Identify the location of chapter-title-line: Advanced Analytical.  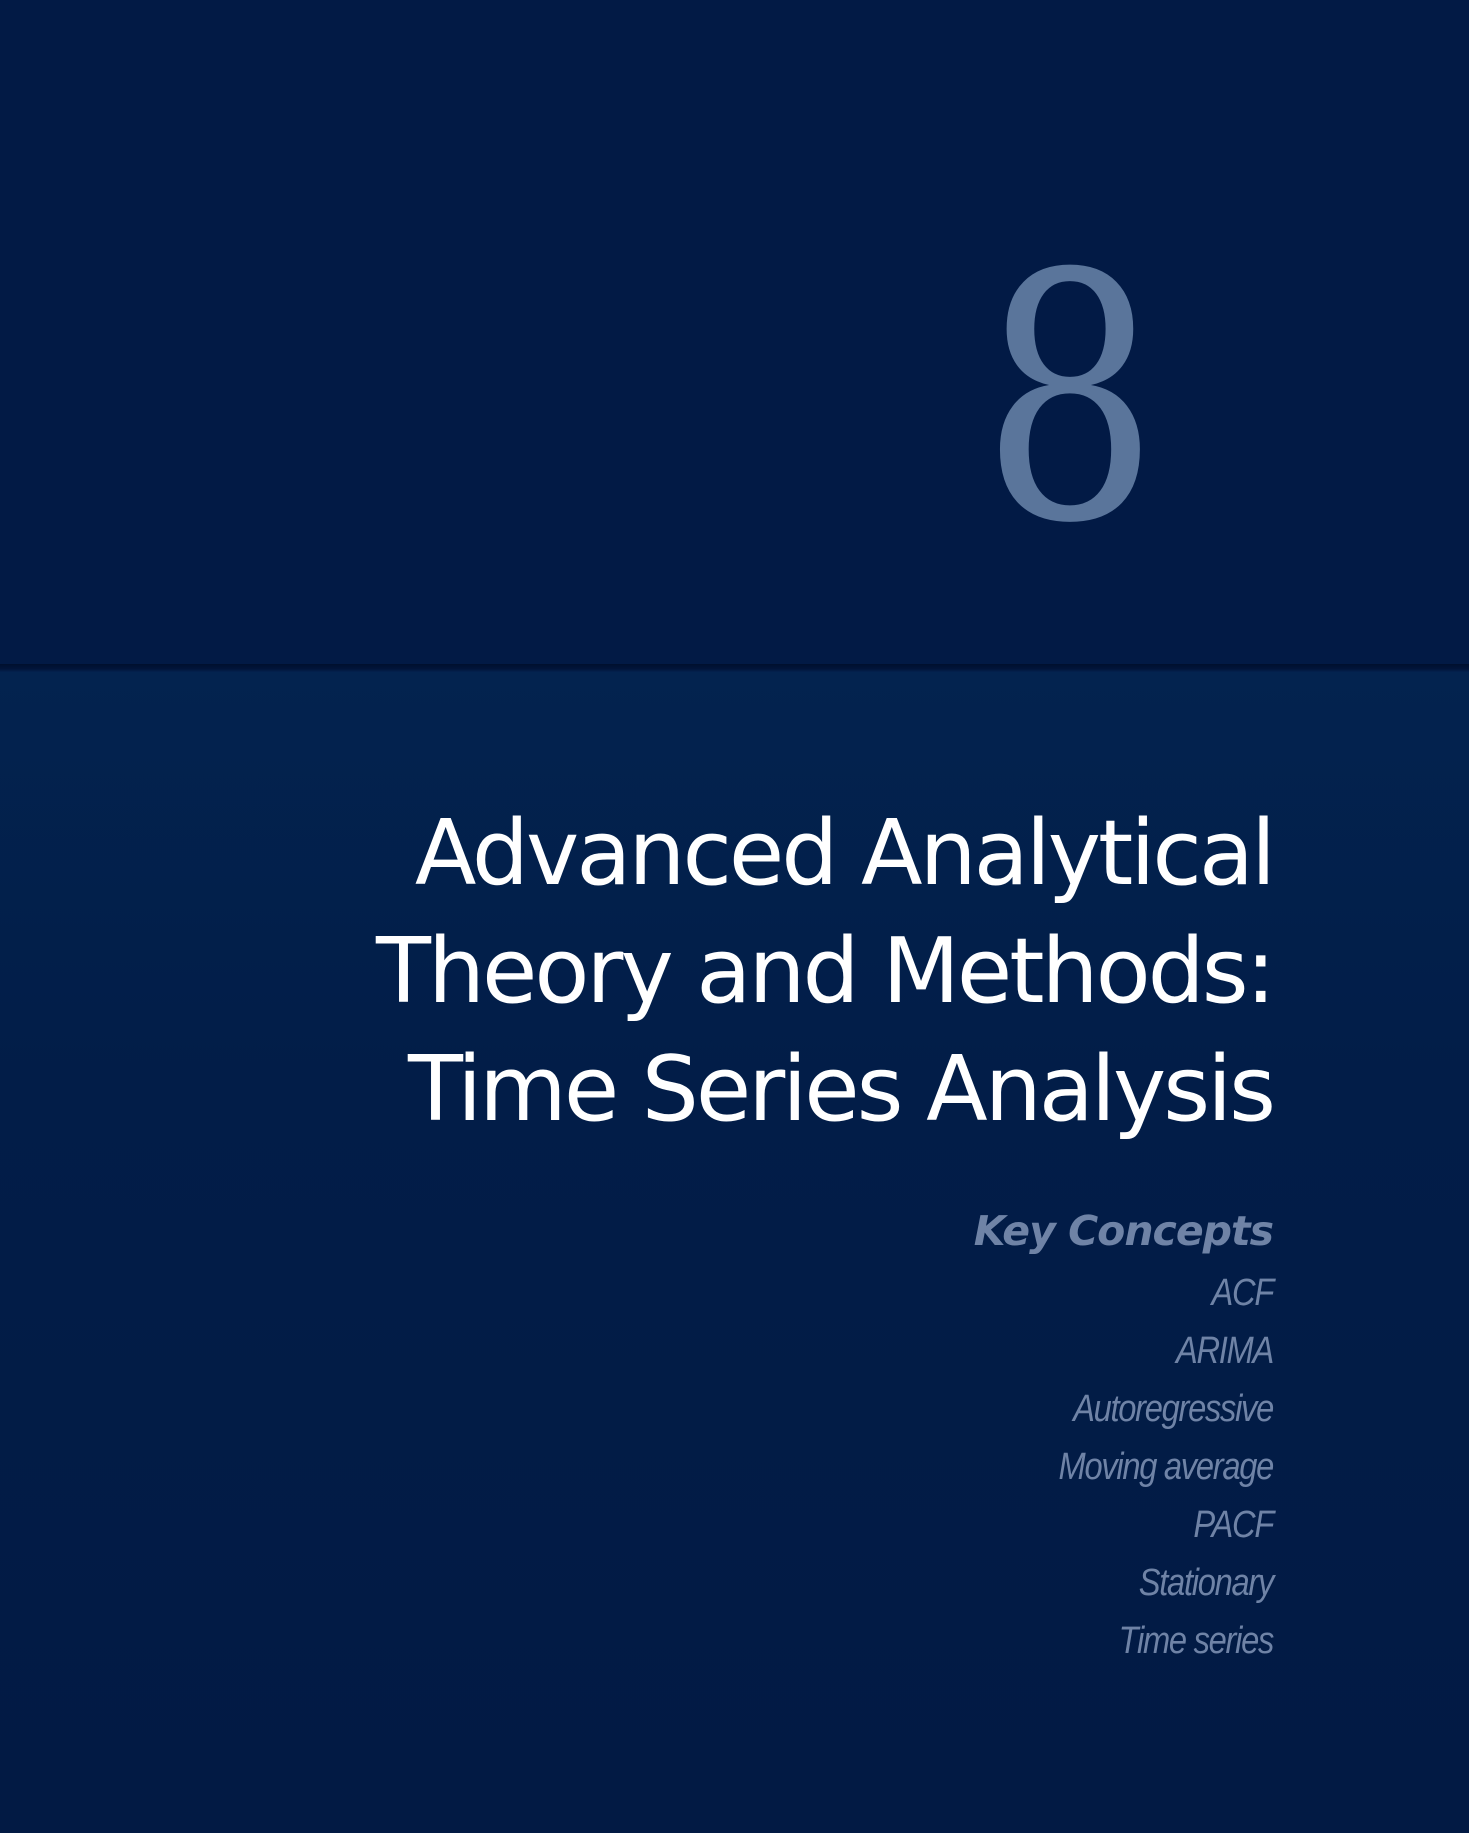
(845, 853).